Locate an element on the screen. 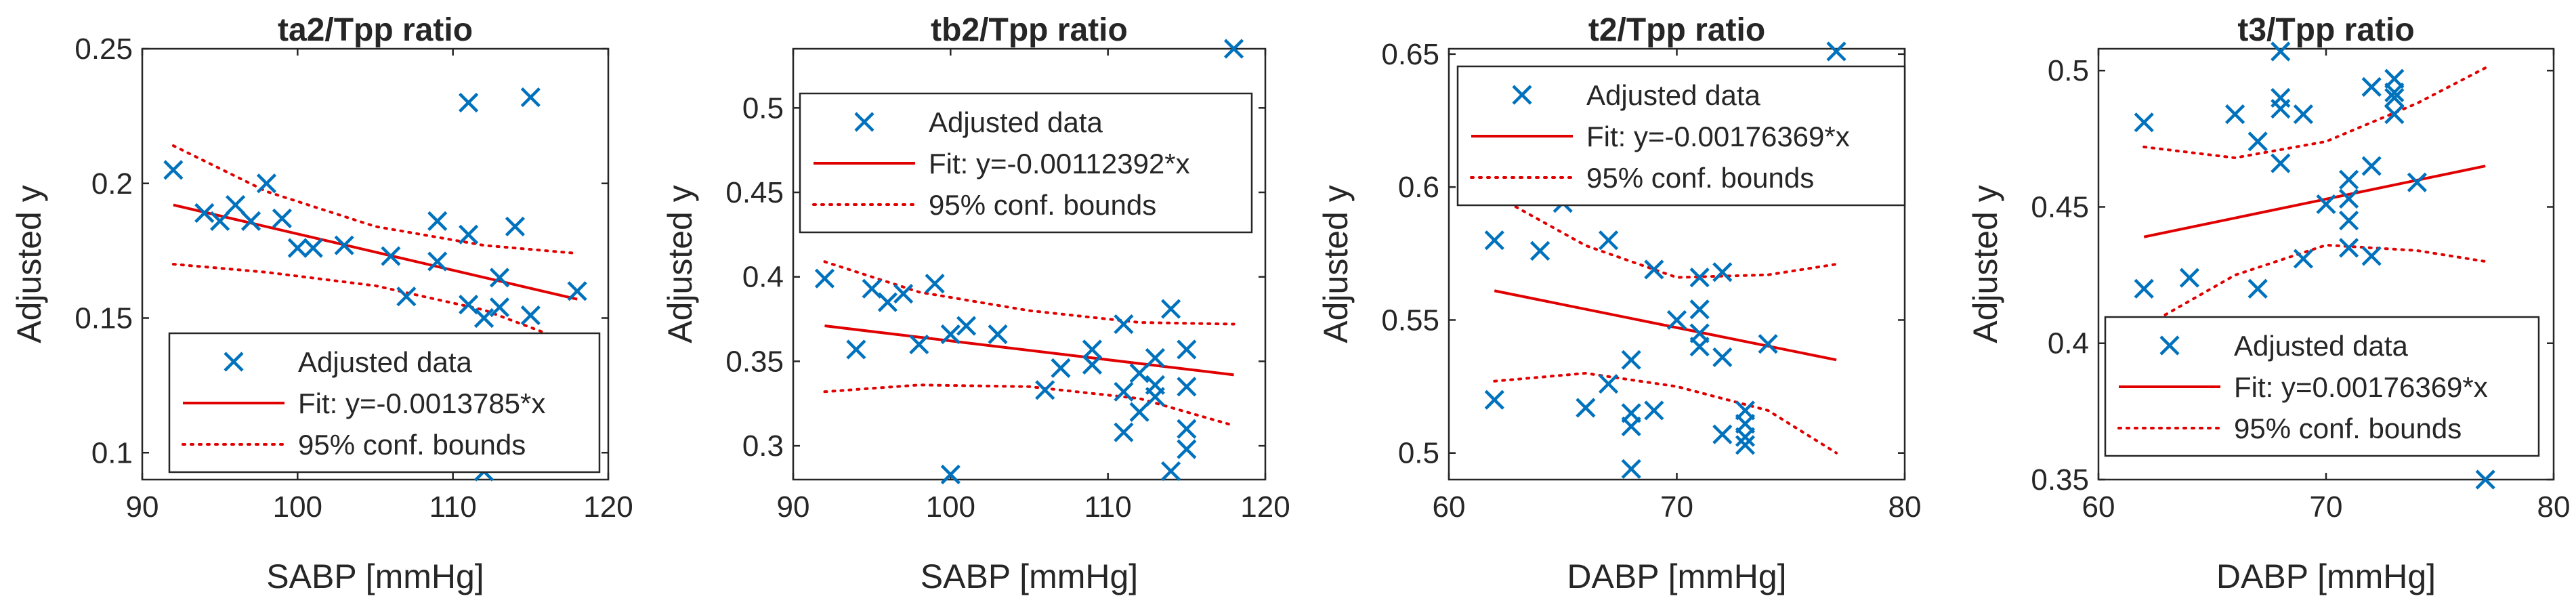  y-tick-label: 0.65 is located at coordinates (1410, 54).